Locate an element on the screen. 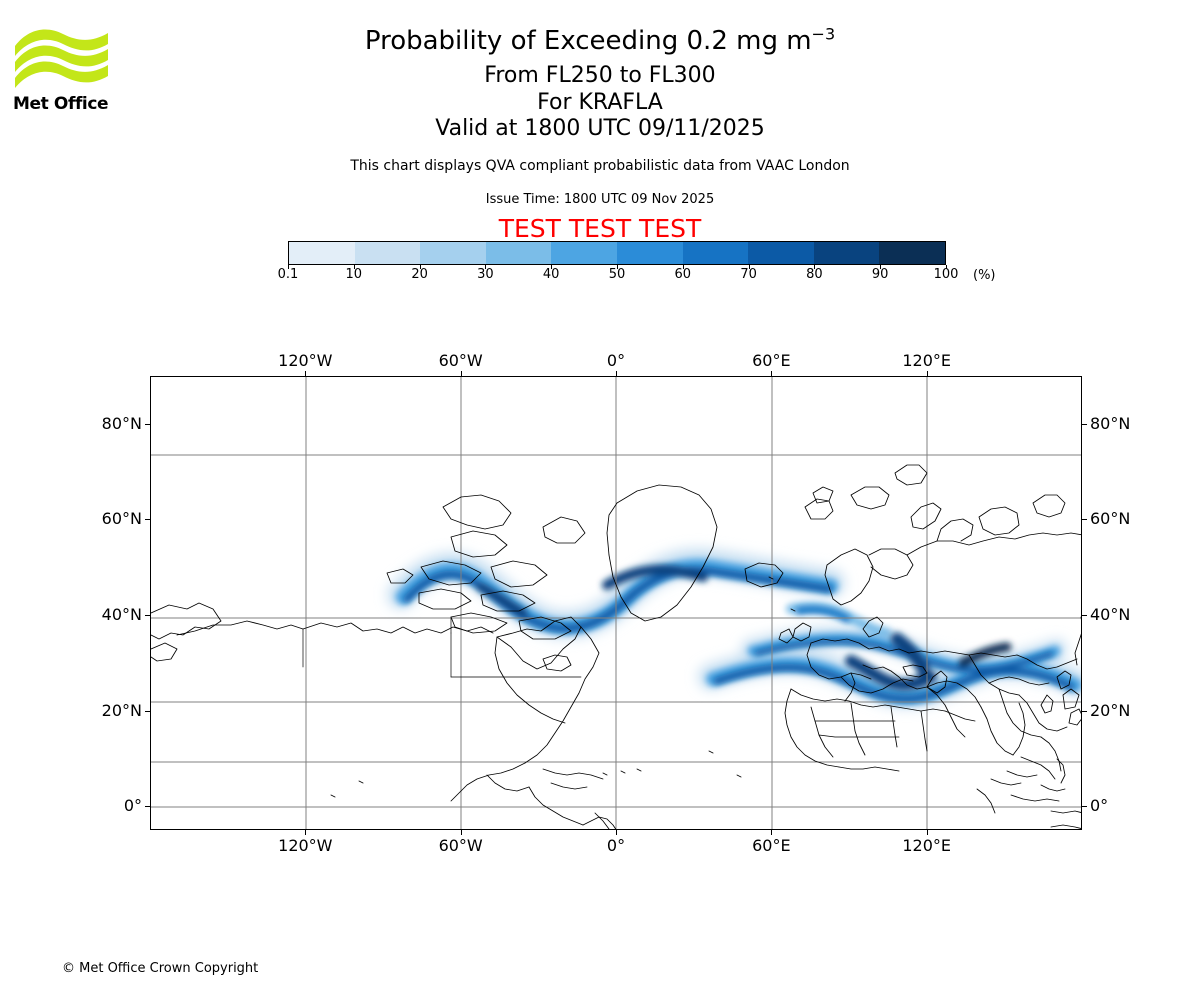  colorbar-label-0.1: 0.1 is located at coordinates (288, 274).